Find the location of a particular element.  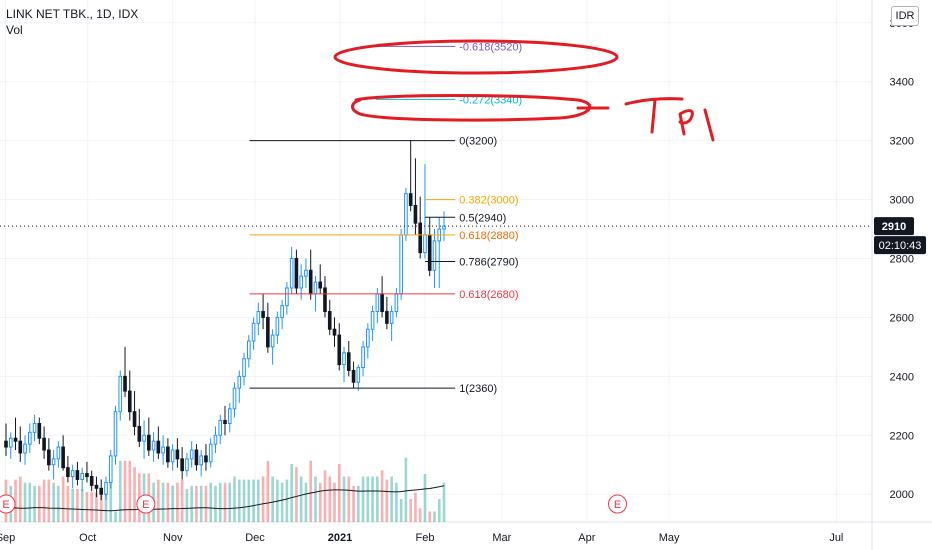

fib-label: -0.618(3520) is located at coordinates (490, 47).